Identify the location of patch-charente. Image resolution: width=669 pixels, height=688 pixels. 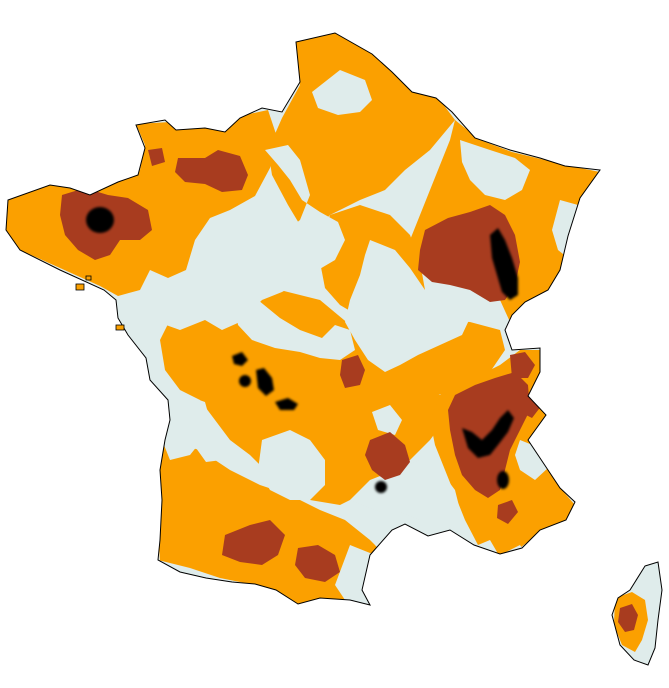
(212, 445).